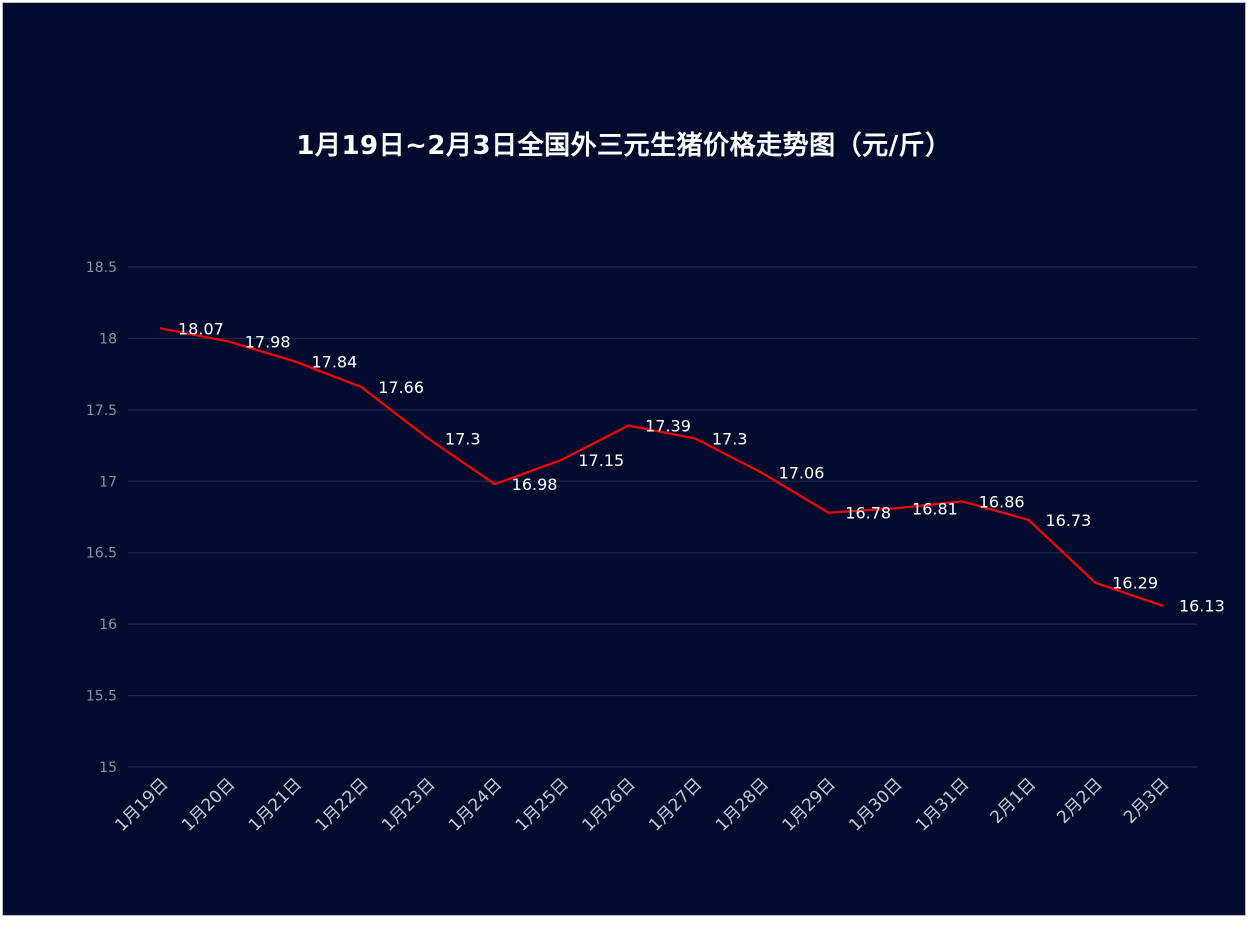  Describe the element at coordinates (401, 387) in the screenshot. I see `data-label: 17.66` at that location.